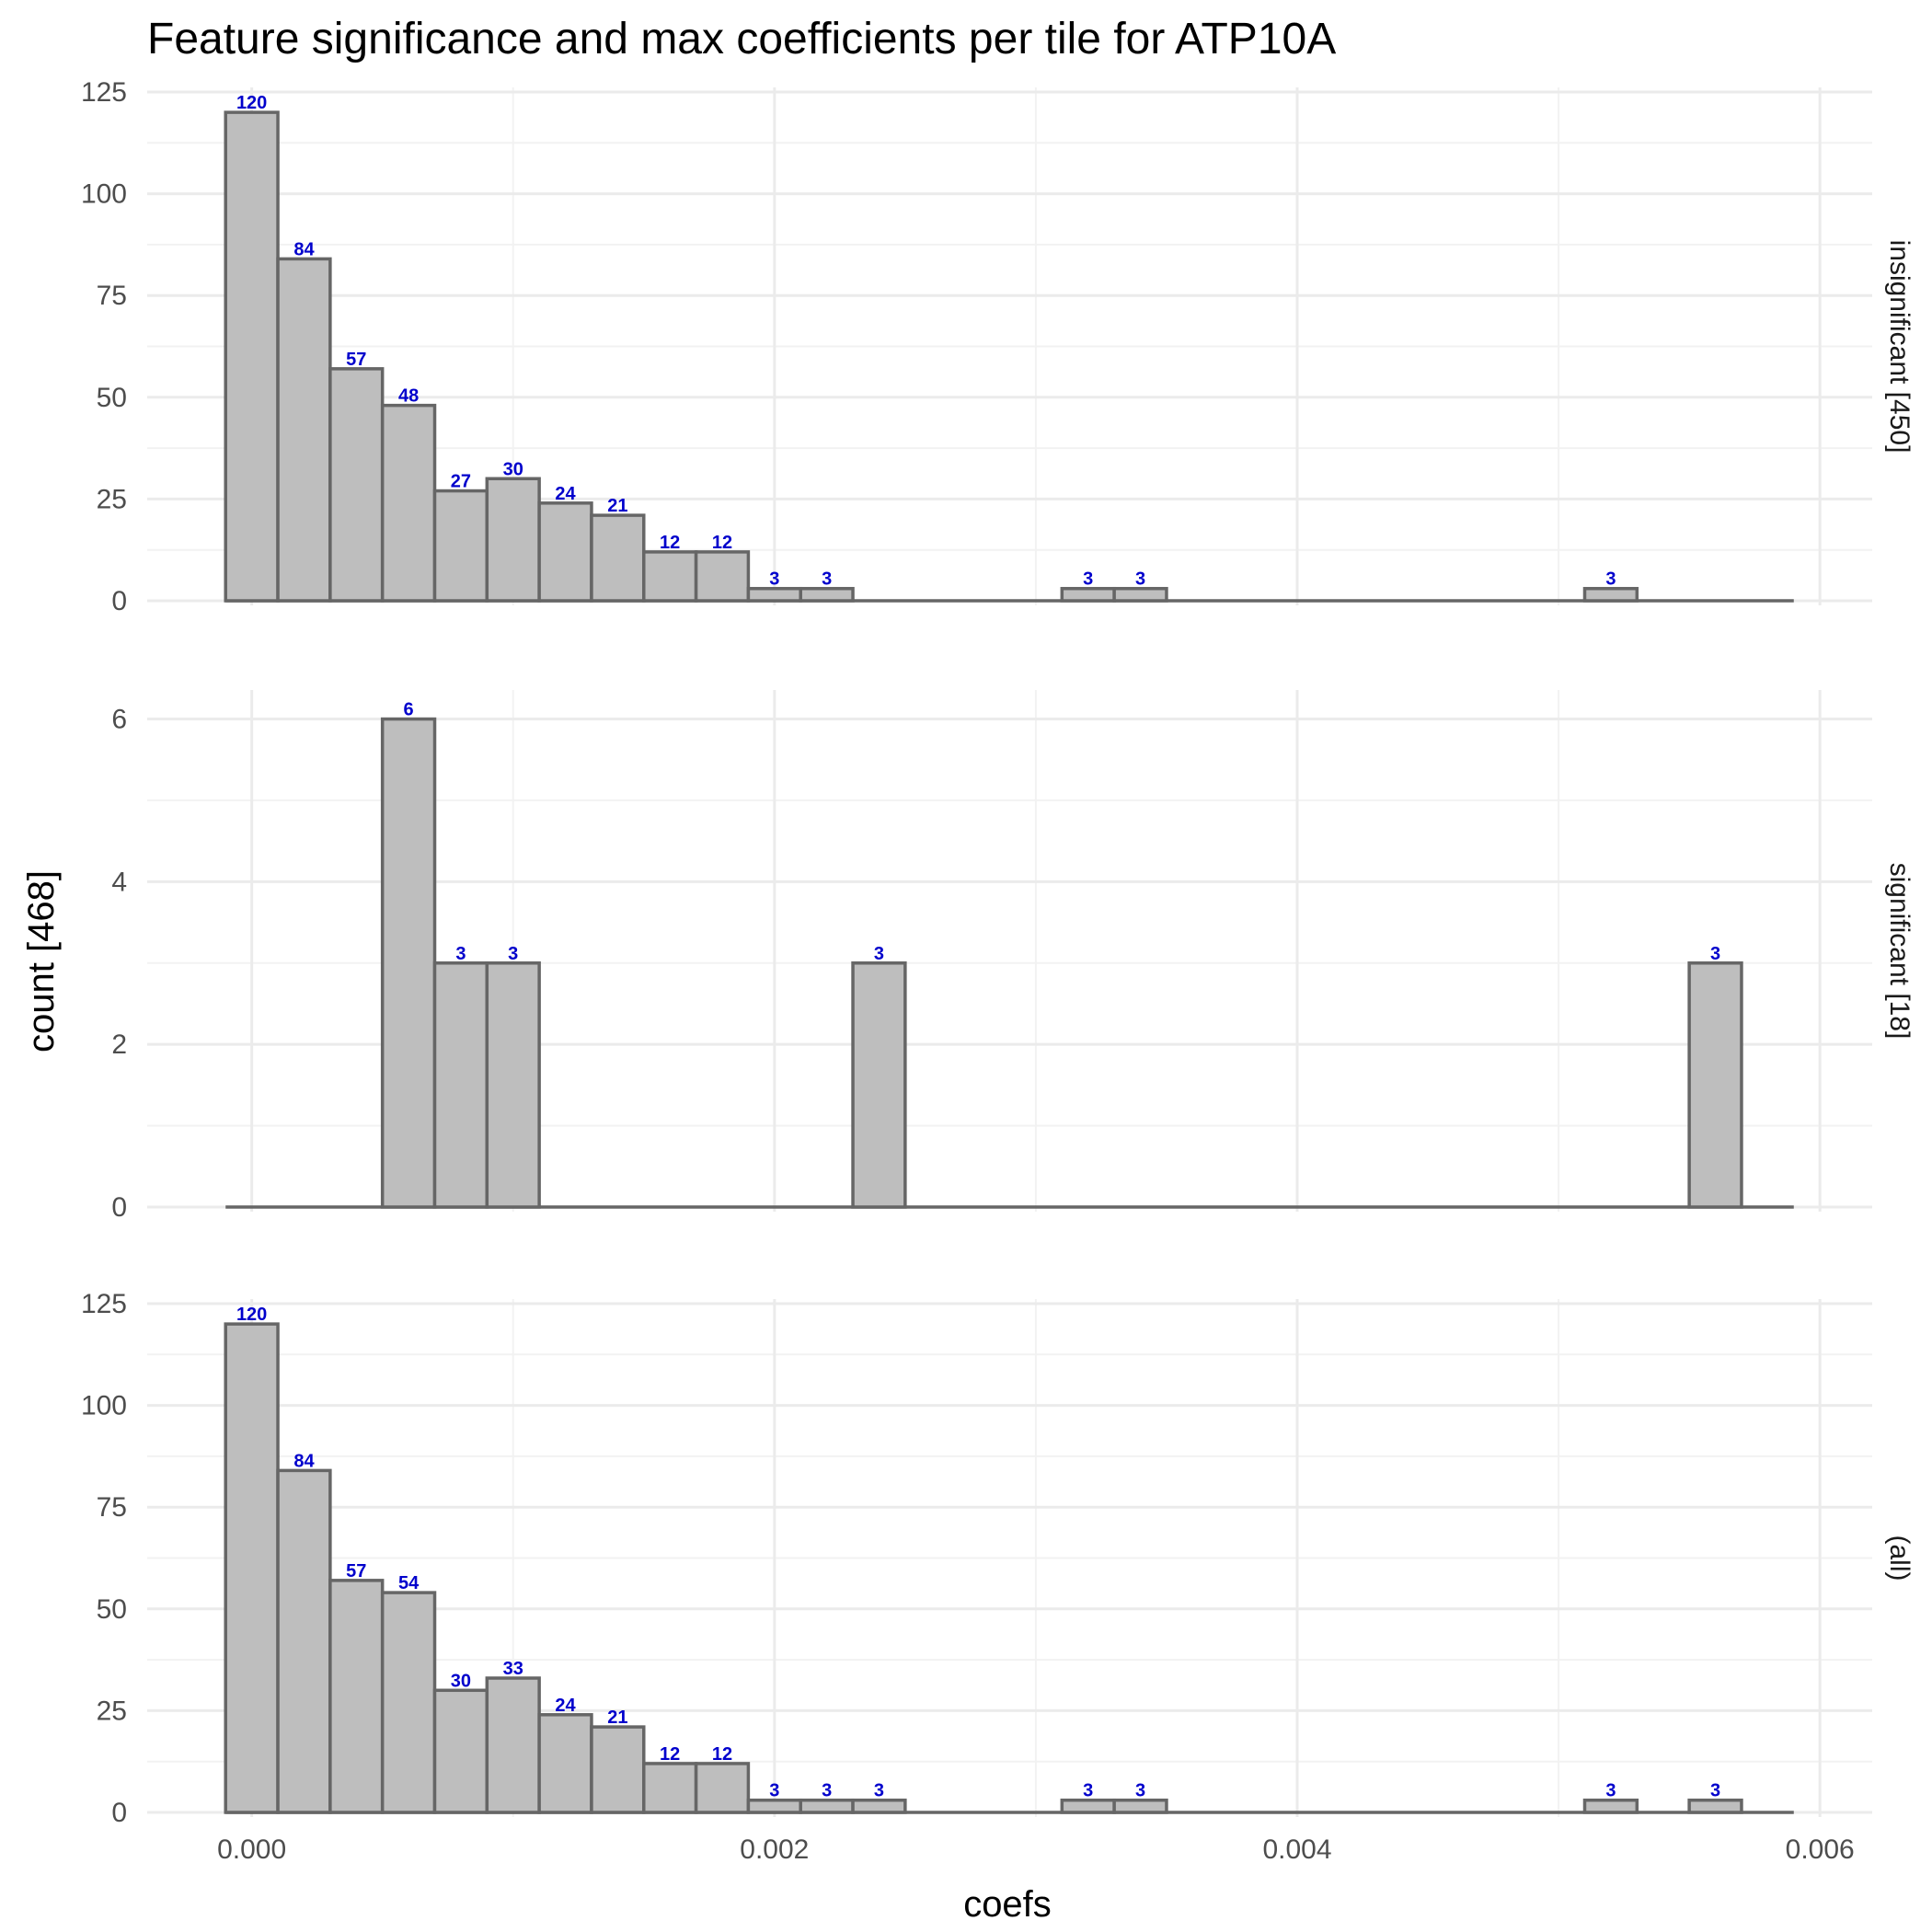 This screenshot has width=1932, height=1932. What do you see at coordinates (104, 1304) in the screenshot?
I see `y-tick-label: 125` at bounding box center [104, 1304].